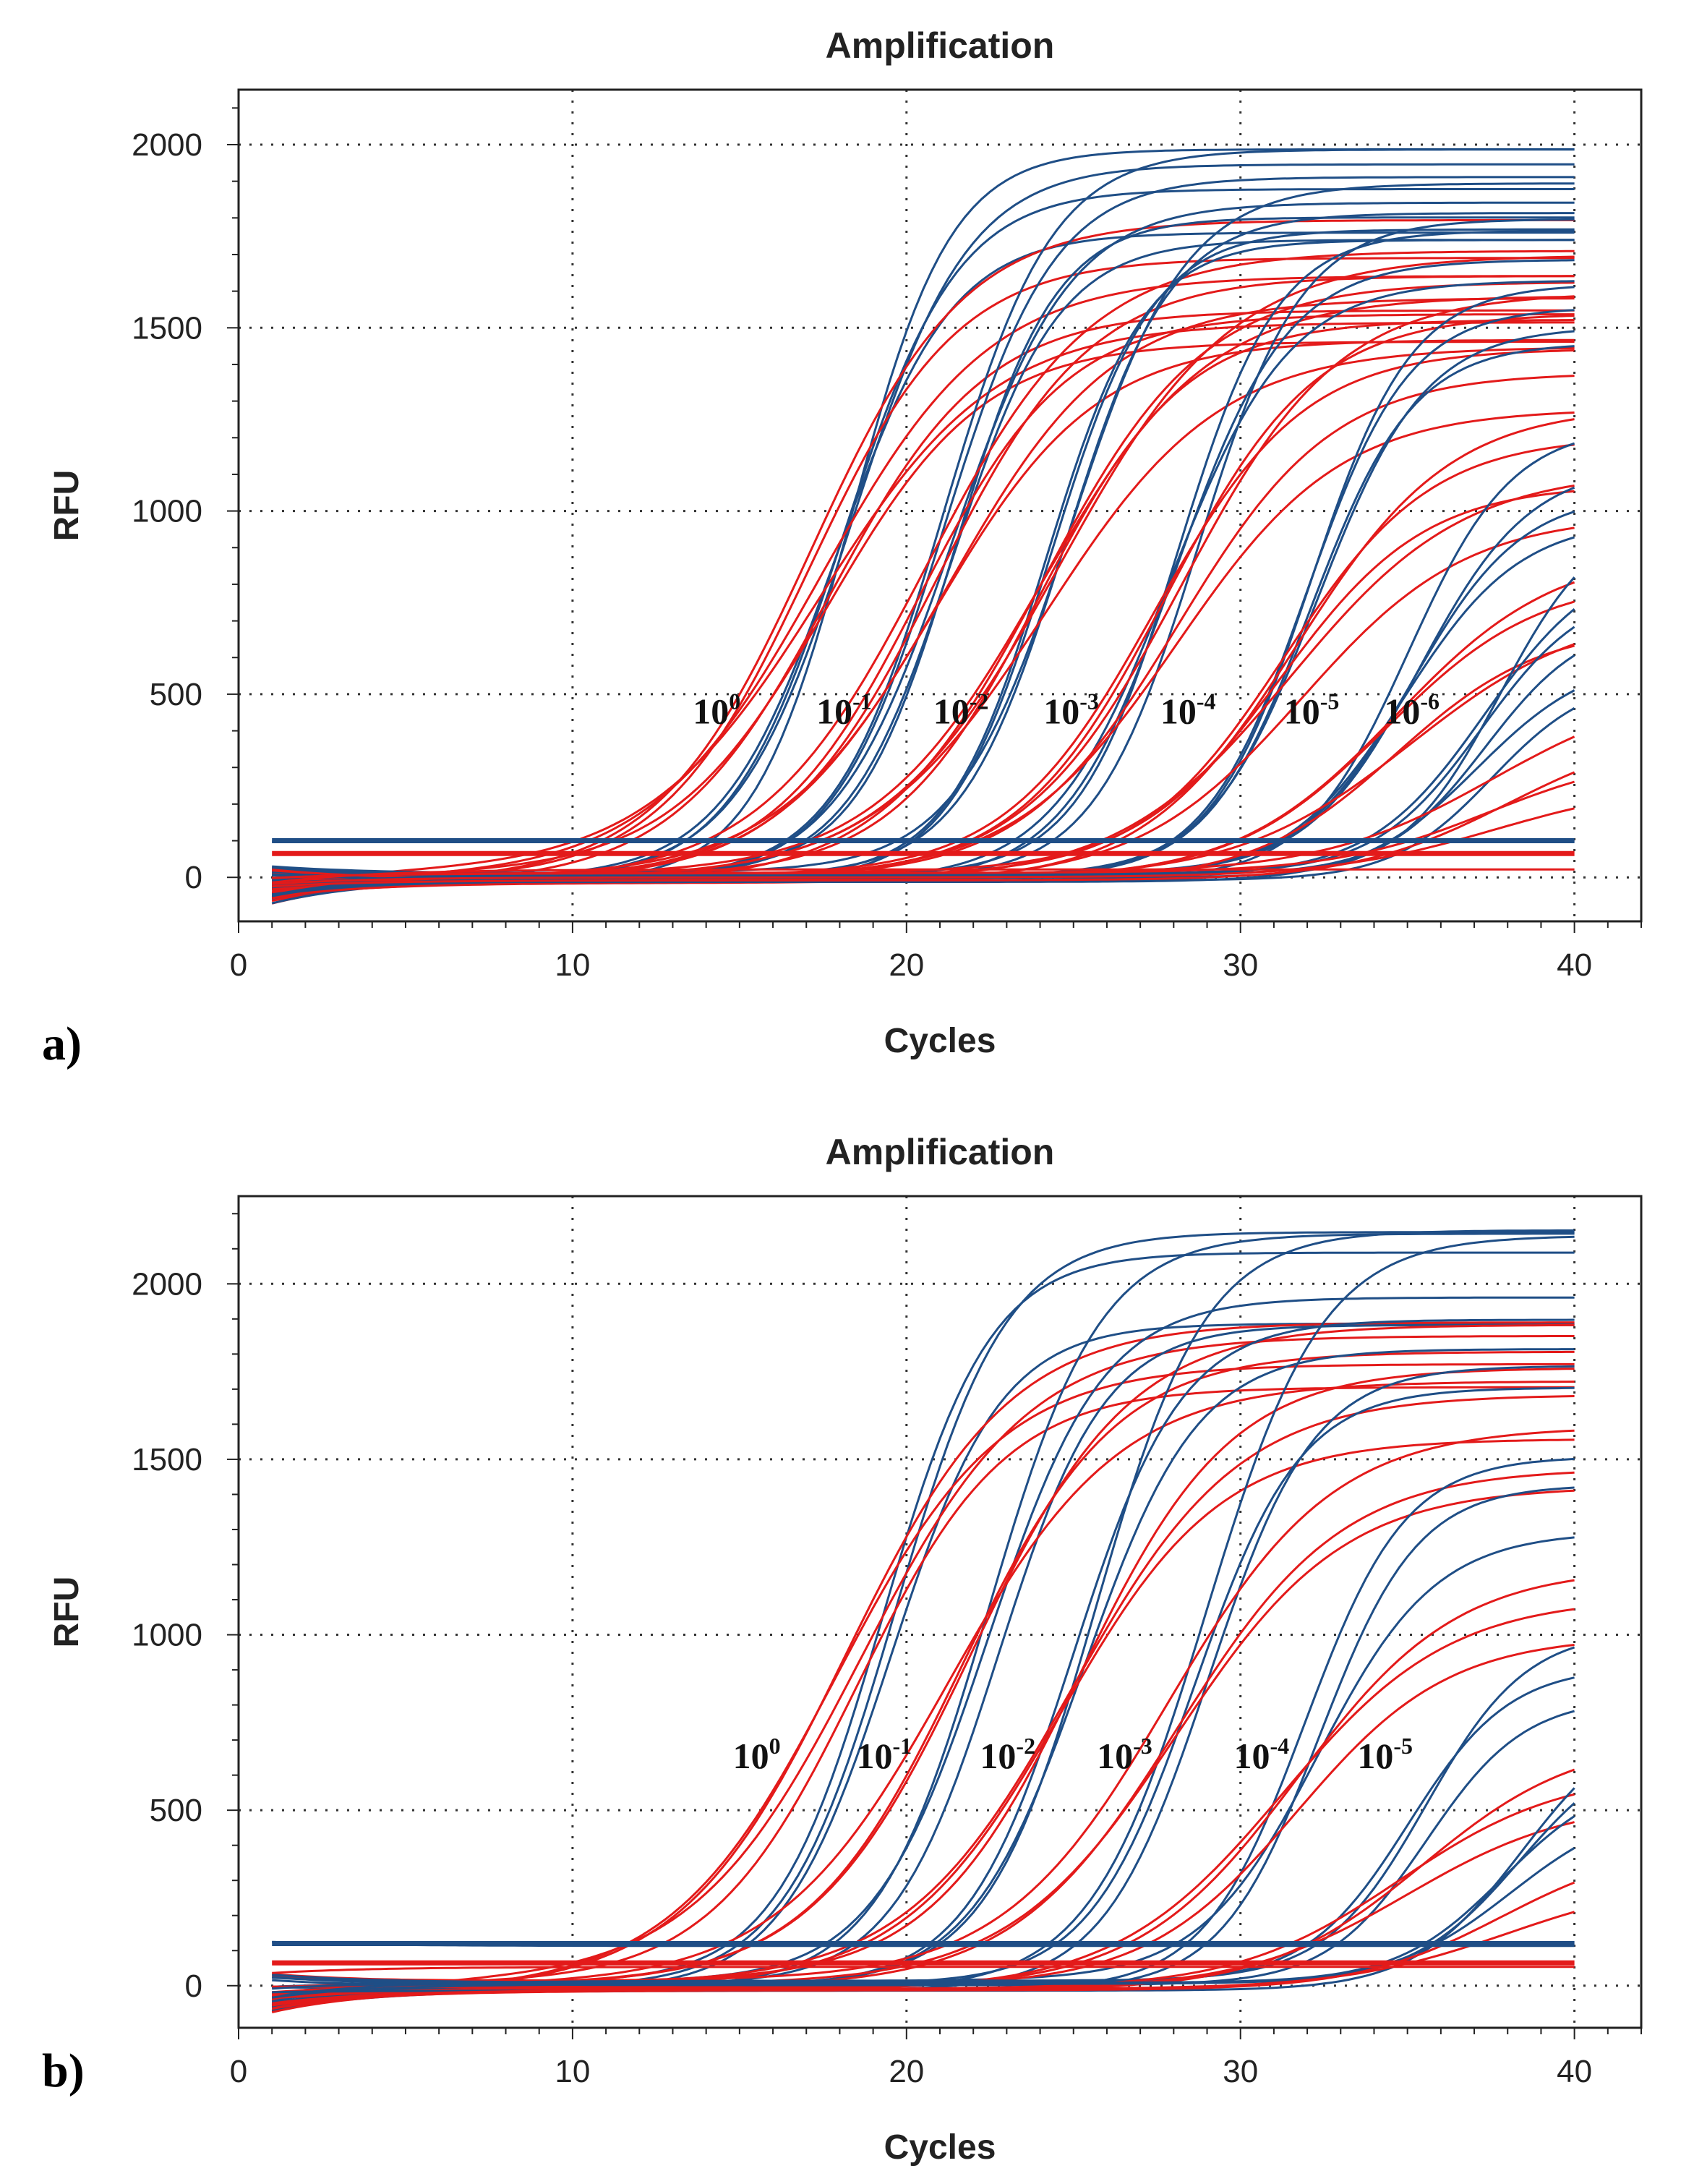 Image resolution: width=1694 pixels, height=2184 pixels. I want to click on dilution-exponent: -3, so click(1089, 701).